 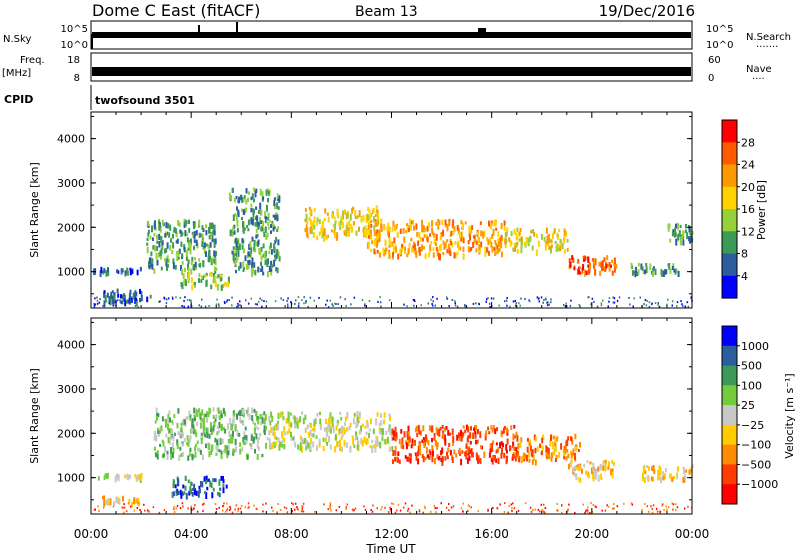 What do you see at coordinates (34, 416) in the screenshot?
I see `velocity-ylabel: Slant Range [km]` at bounding box center [34, 416].